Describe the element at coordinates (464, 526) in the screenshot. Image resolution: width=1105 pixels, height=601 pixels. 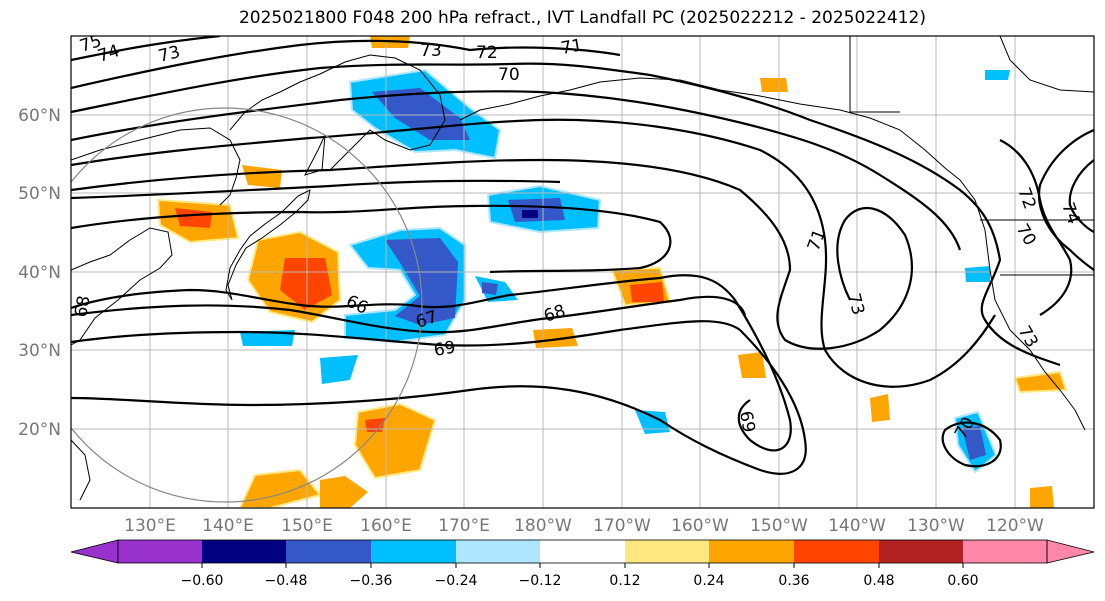
I see `lon-label: 170°E` at that location.